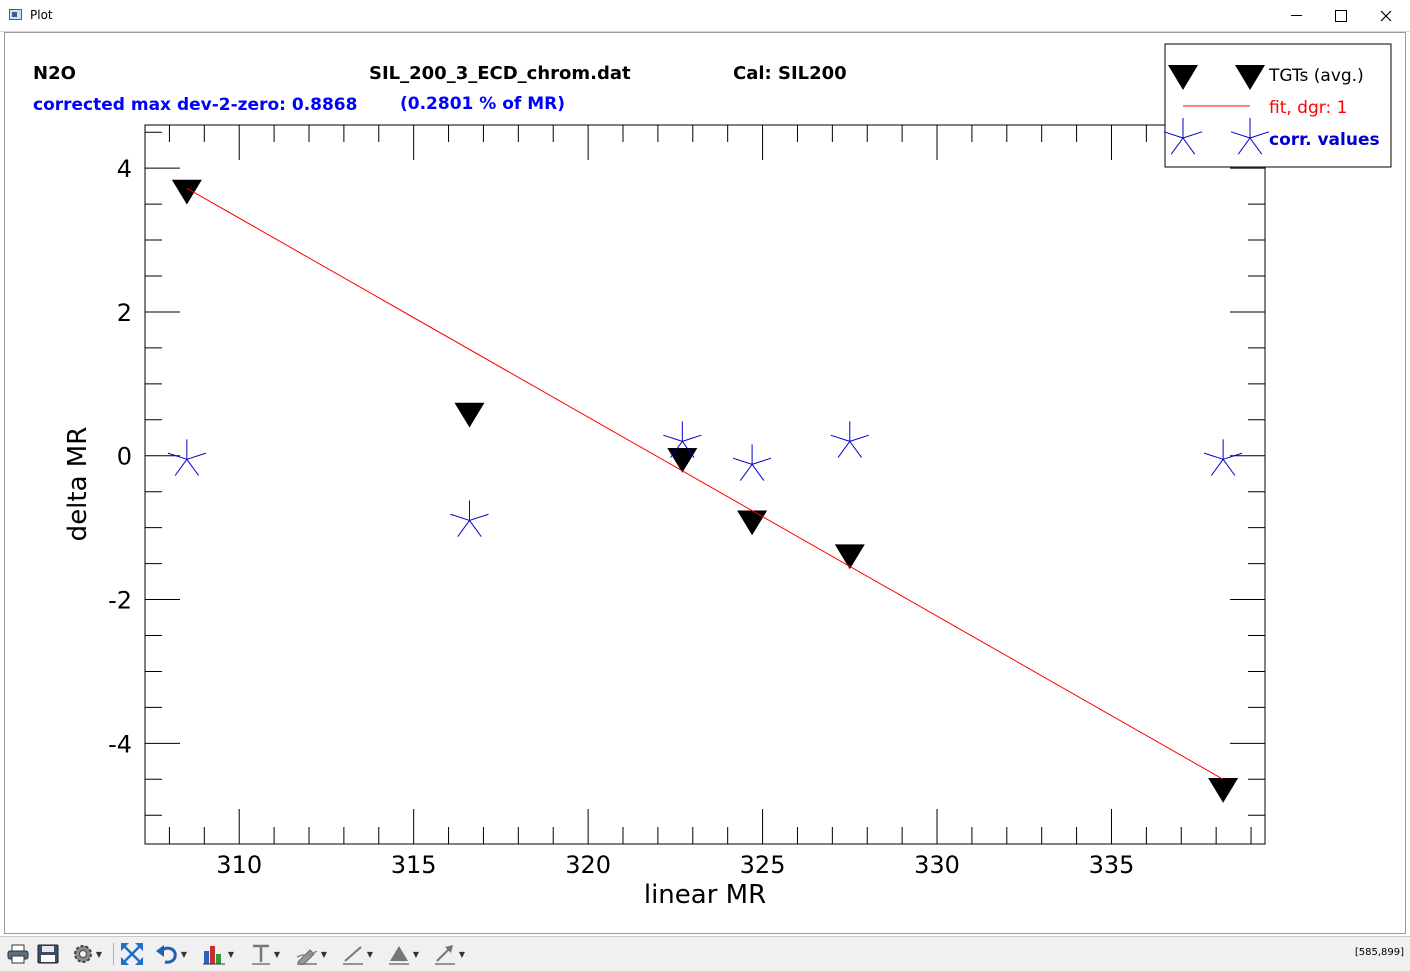  What do you see at coordinates (705, 953) in the screenshot?
I see `bottom-toolbar: ▼ ▼ ▼ ▼` at bounding box center [705, 953].